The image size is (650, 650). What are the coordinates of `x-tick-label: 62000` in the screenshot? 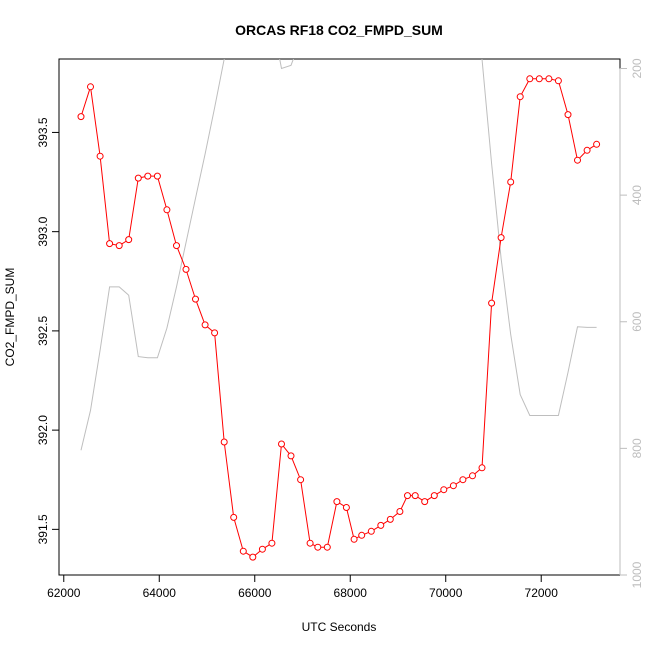 It's located at (64, 593).